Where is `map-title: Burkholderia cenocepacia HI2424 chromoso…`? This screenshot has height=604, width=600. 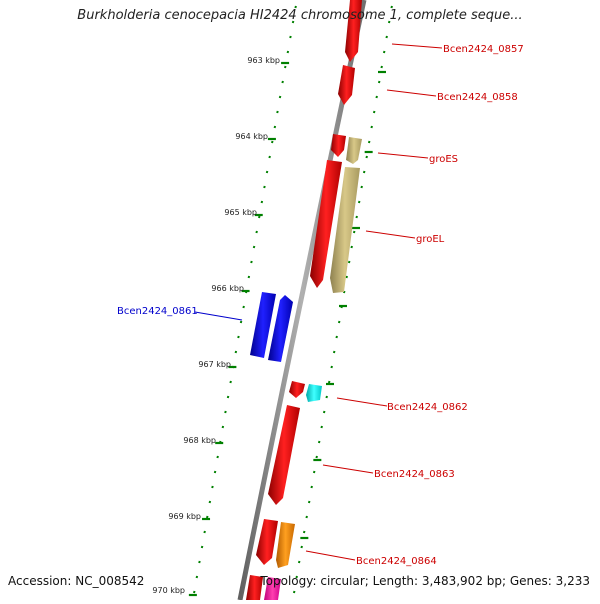 map-title: Burkholderia cenocepacia HI2424 chromoso… is located at coordinates (300, 15).